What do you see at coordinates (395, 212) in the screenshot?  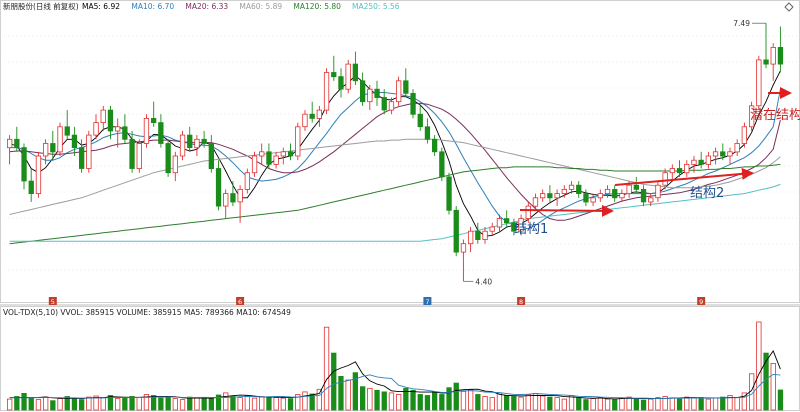 I see `ma-line-ma250` at bounding box center [395, 212].